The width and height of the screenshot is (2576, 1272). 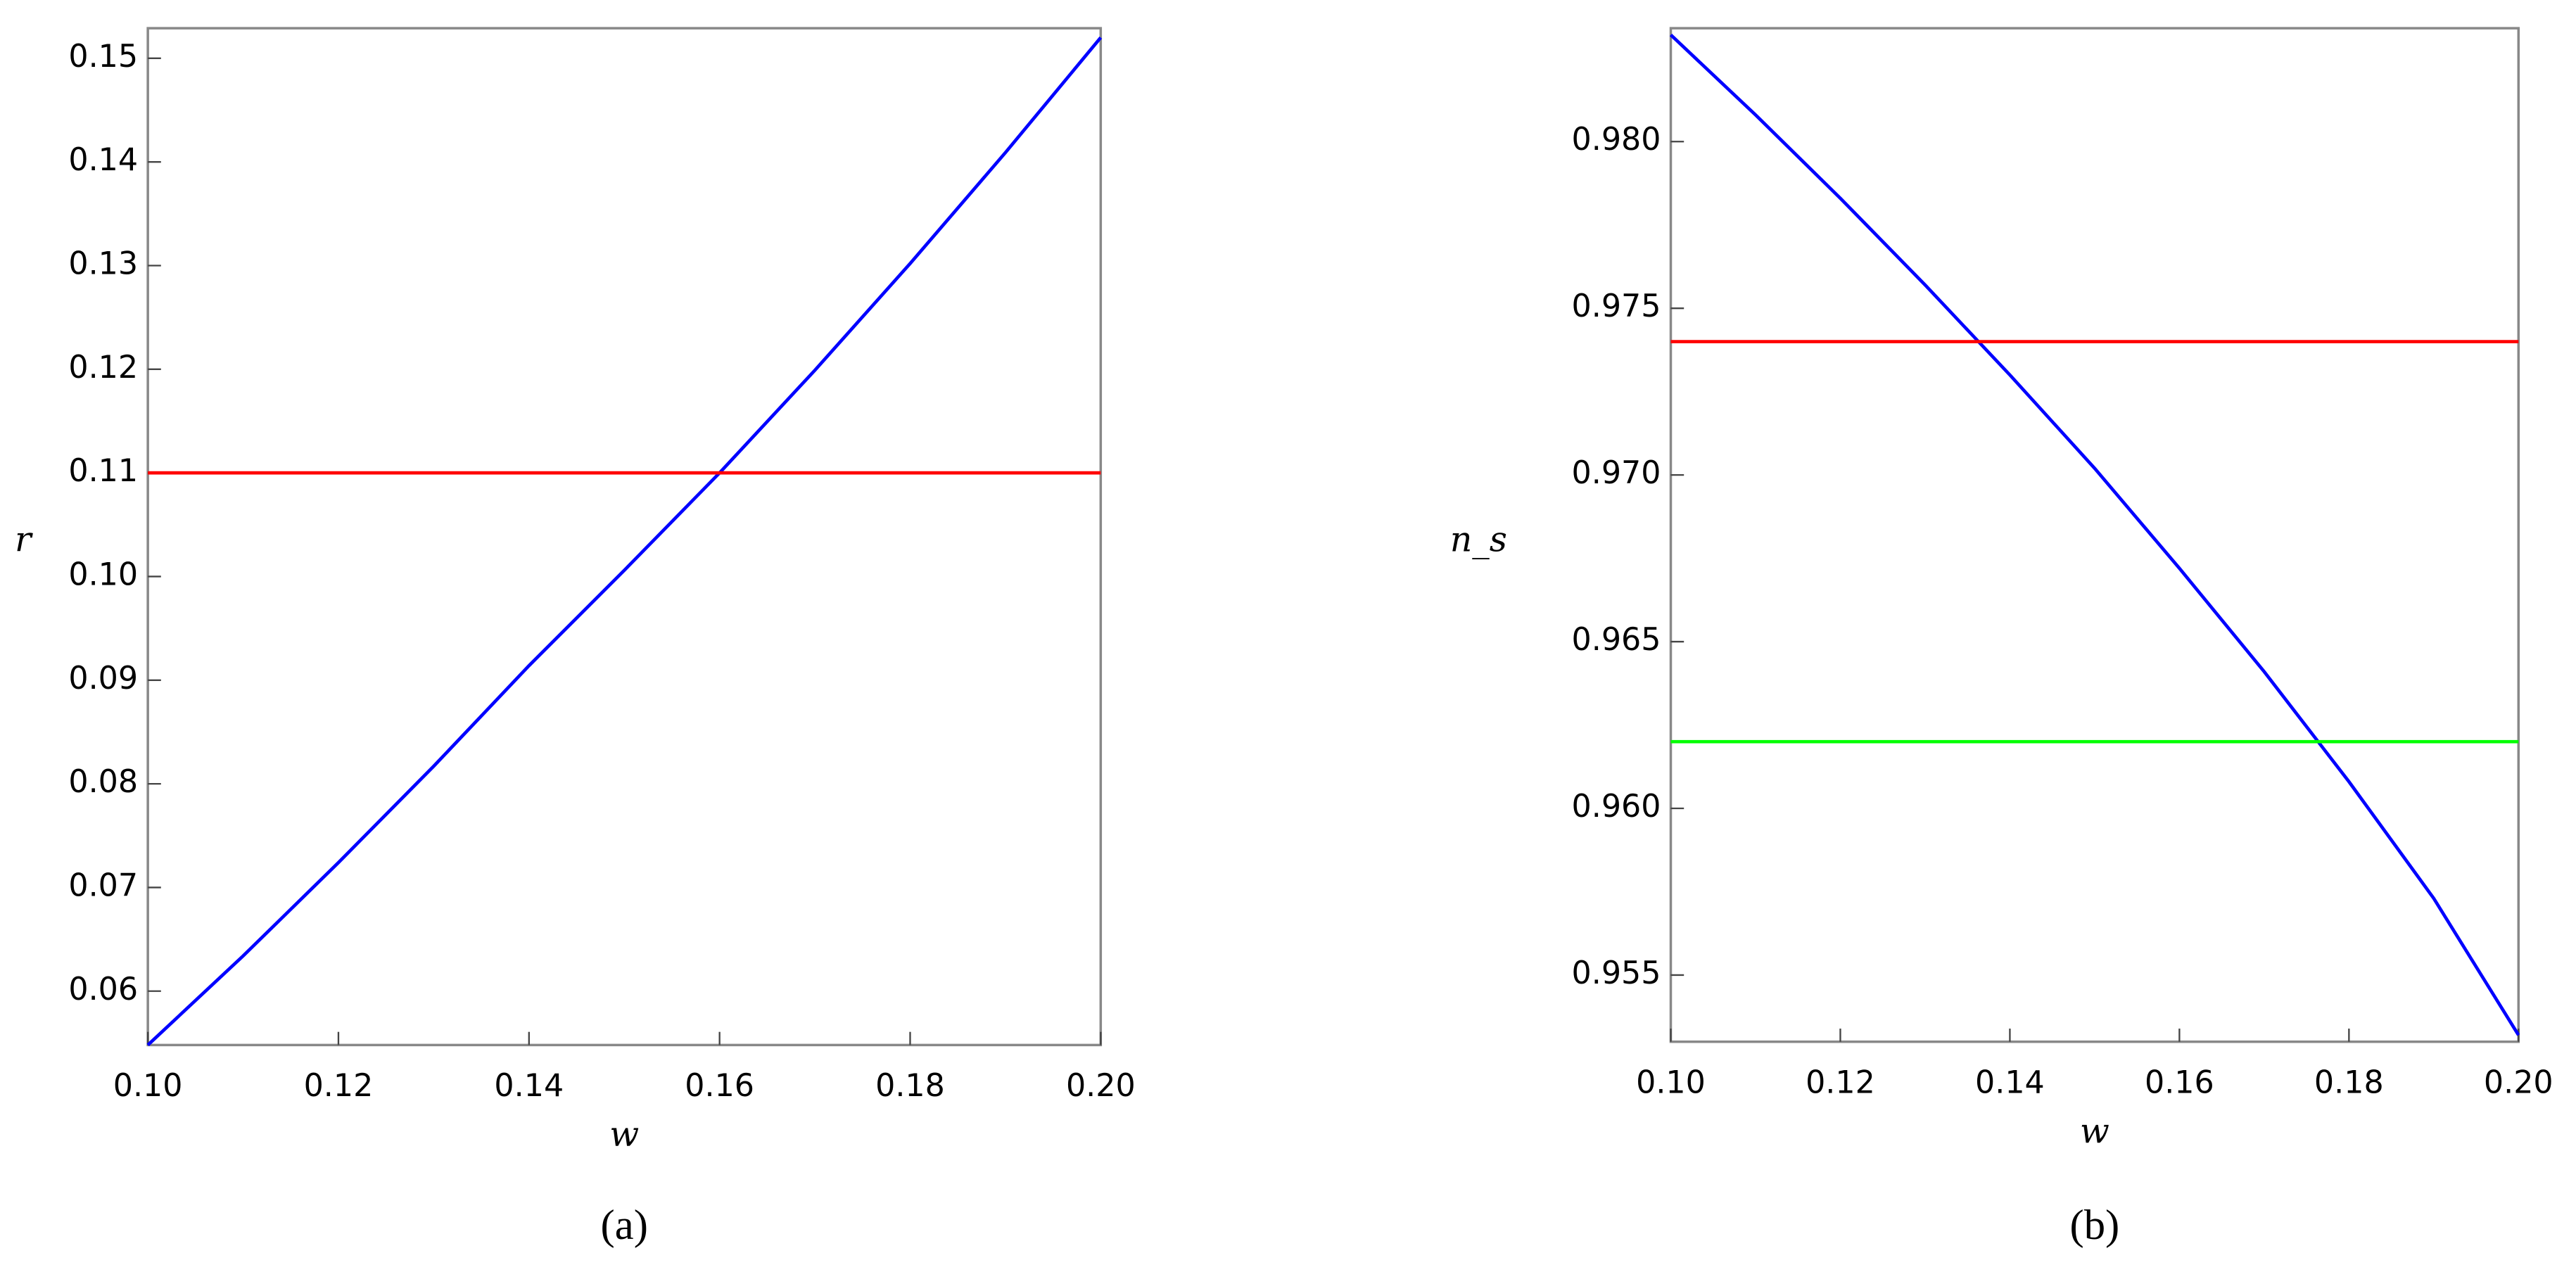 I want to click on caption: (a), so click(x=624, y=1225).